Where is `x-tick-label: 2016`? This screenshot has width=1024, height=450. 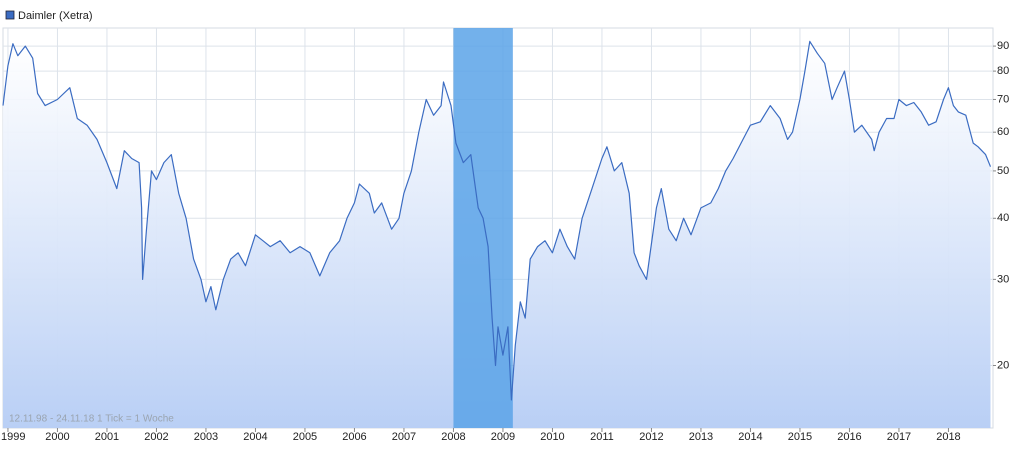
x-tick-label: 2016 is located at coordinates (849, 437).